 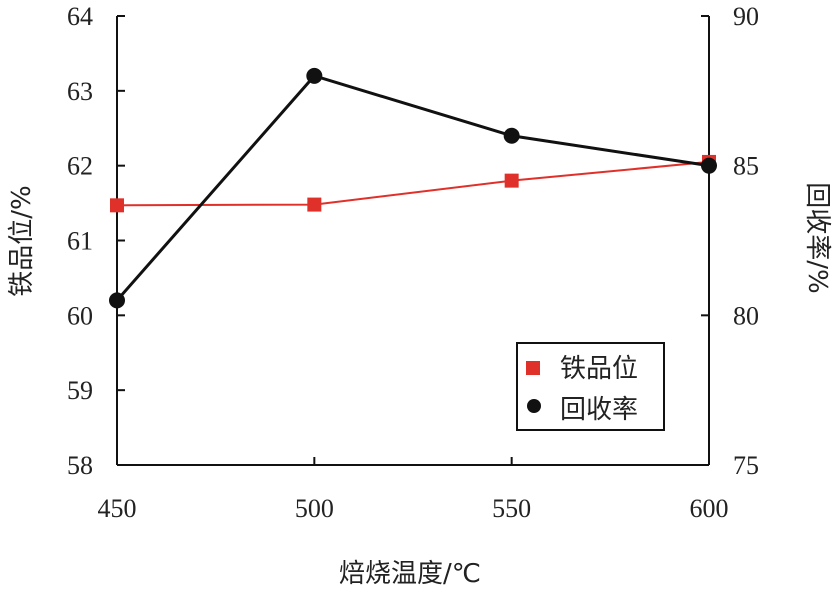 What do you see at coordinates (314, 508) in the screenshot?
I see `x-tick-label: 500` at bounding box center [314, 508].